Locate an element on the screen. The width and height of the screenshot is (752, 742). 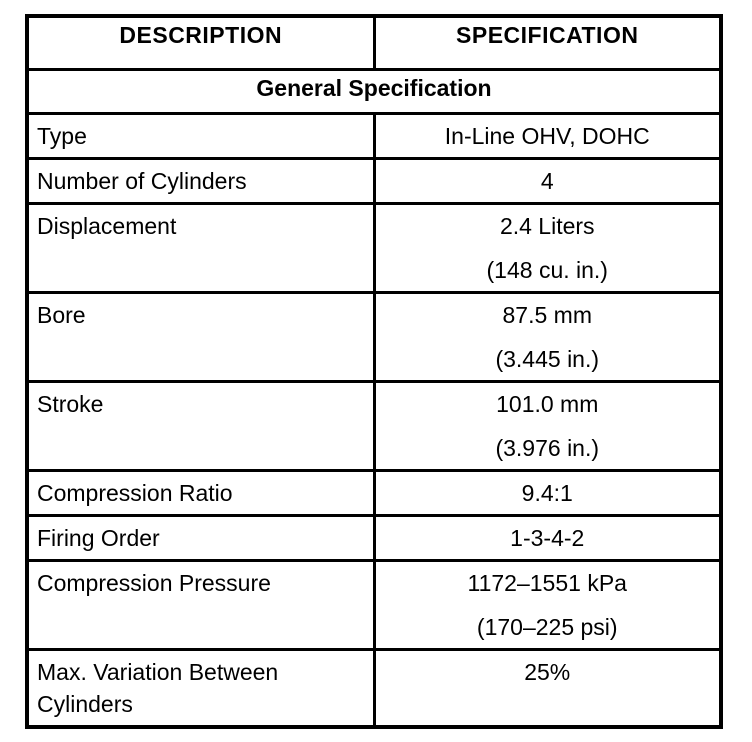
spec-line: (3.976 in.) is located at coordinates (547, 448).